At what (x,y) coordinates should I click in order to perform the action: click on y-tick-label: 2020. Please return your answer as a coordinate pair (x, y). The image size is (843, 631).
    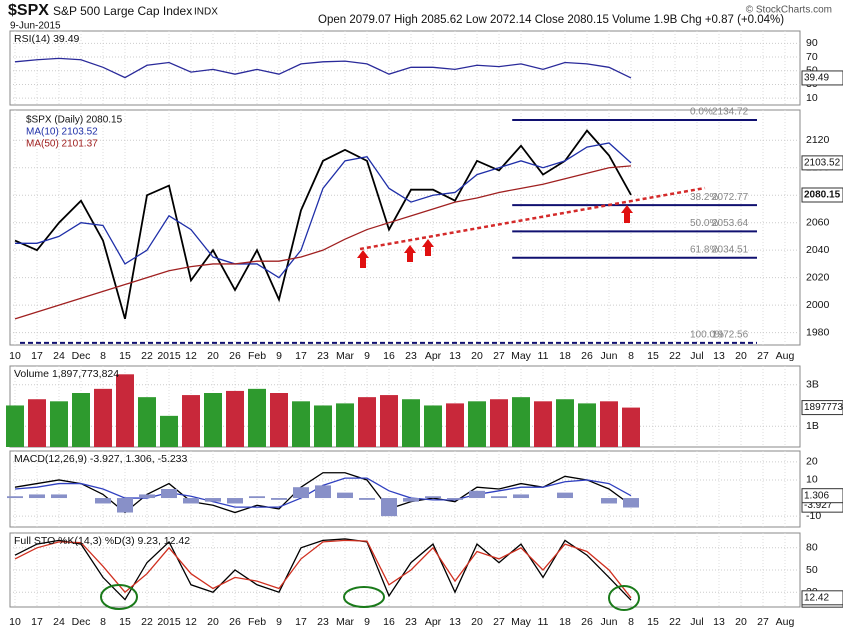
    Looking at the image, I should click on (818, 277).